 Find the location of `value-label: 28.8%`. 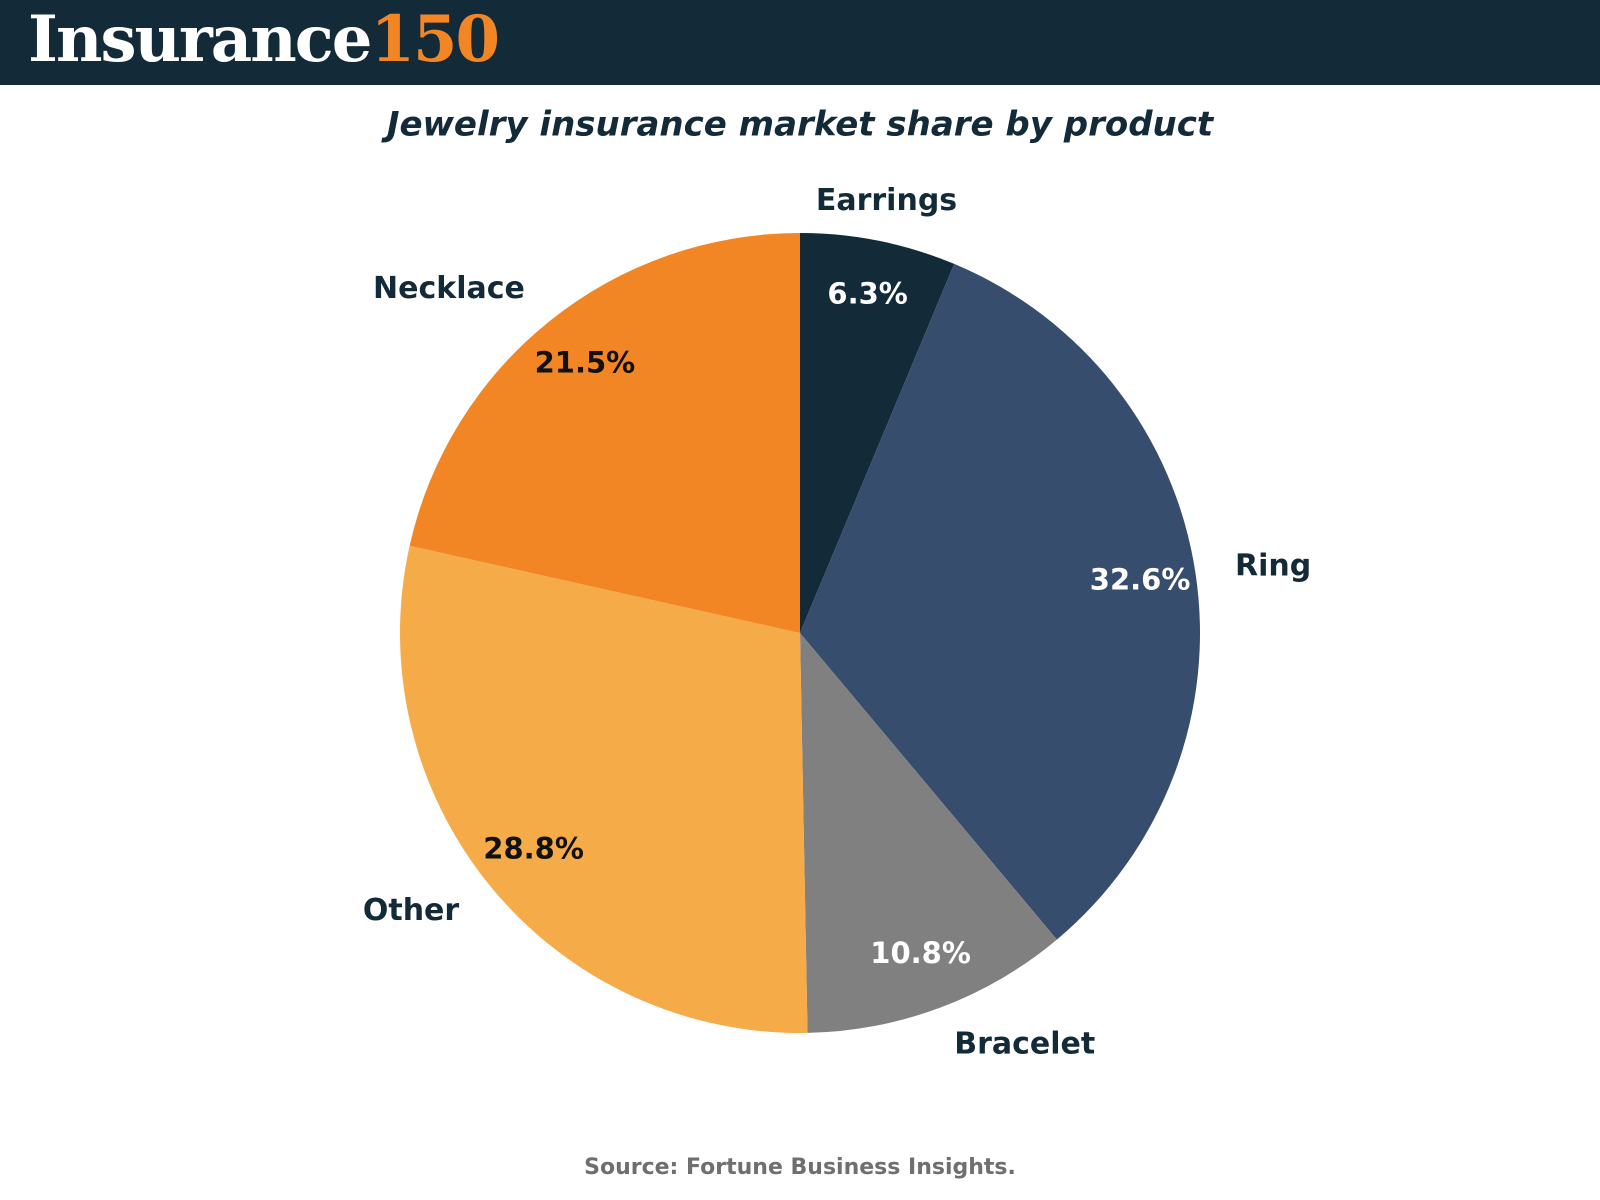

value-label: 28.8% is located at coordinates (533, 849).